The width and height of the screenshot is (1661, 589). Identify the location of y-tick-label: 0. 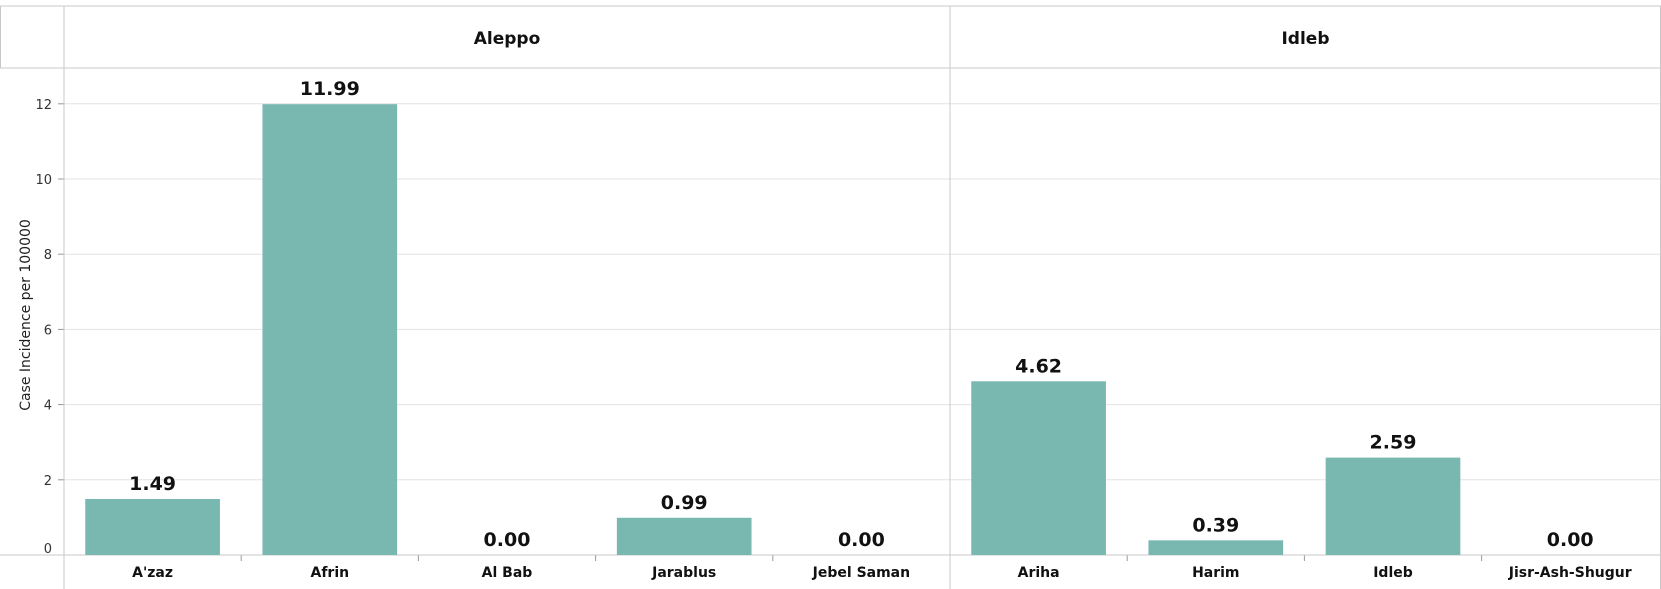
(48, 549).